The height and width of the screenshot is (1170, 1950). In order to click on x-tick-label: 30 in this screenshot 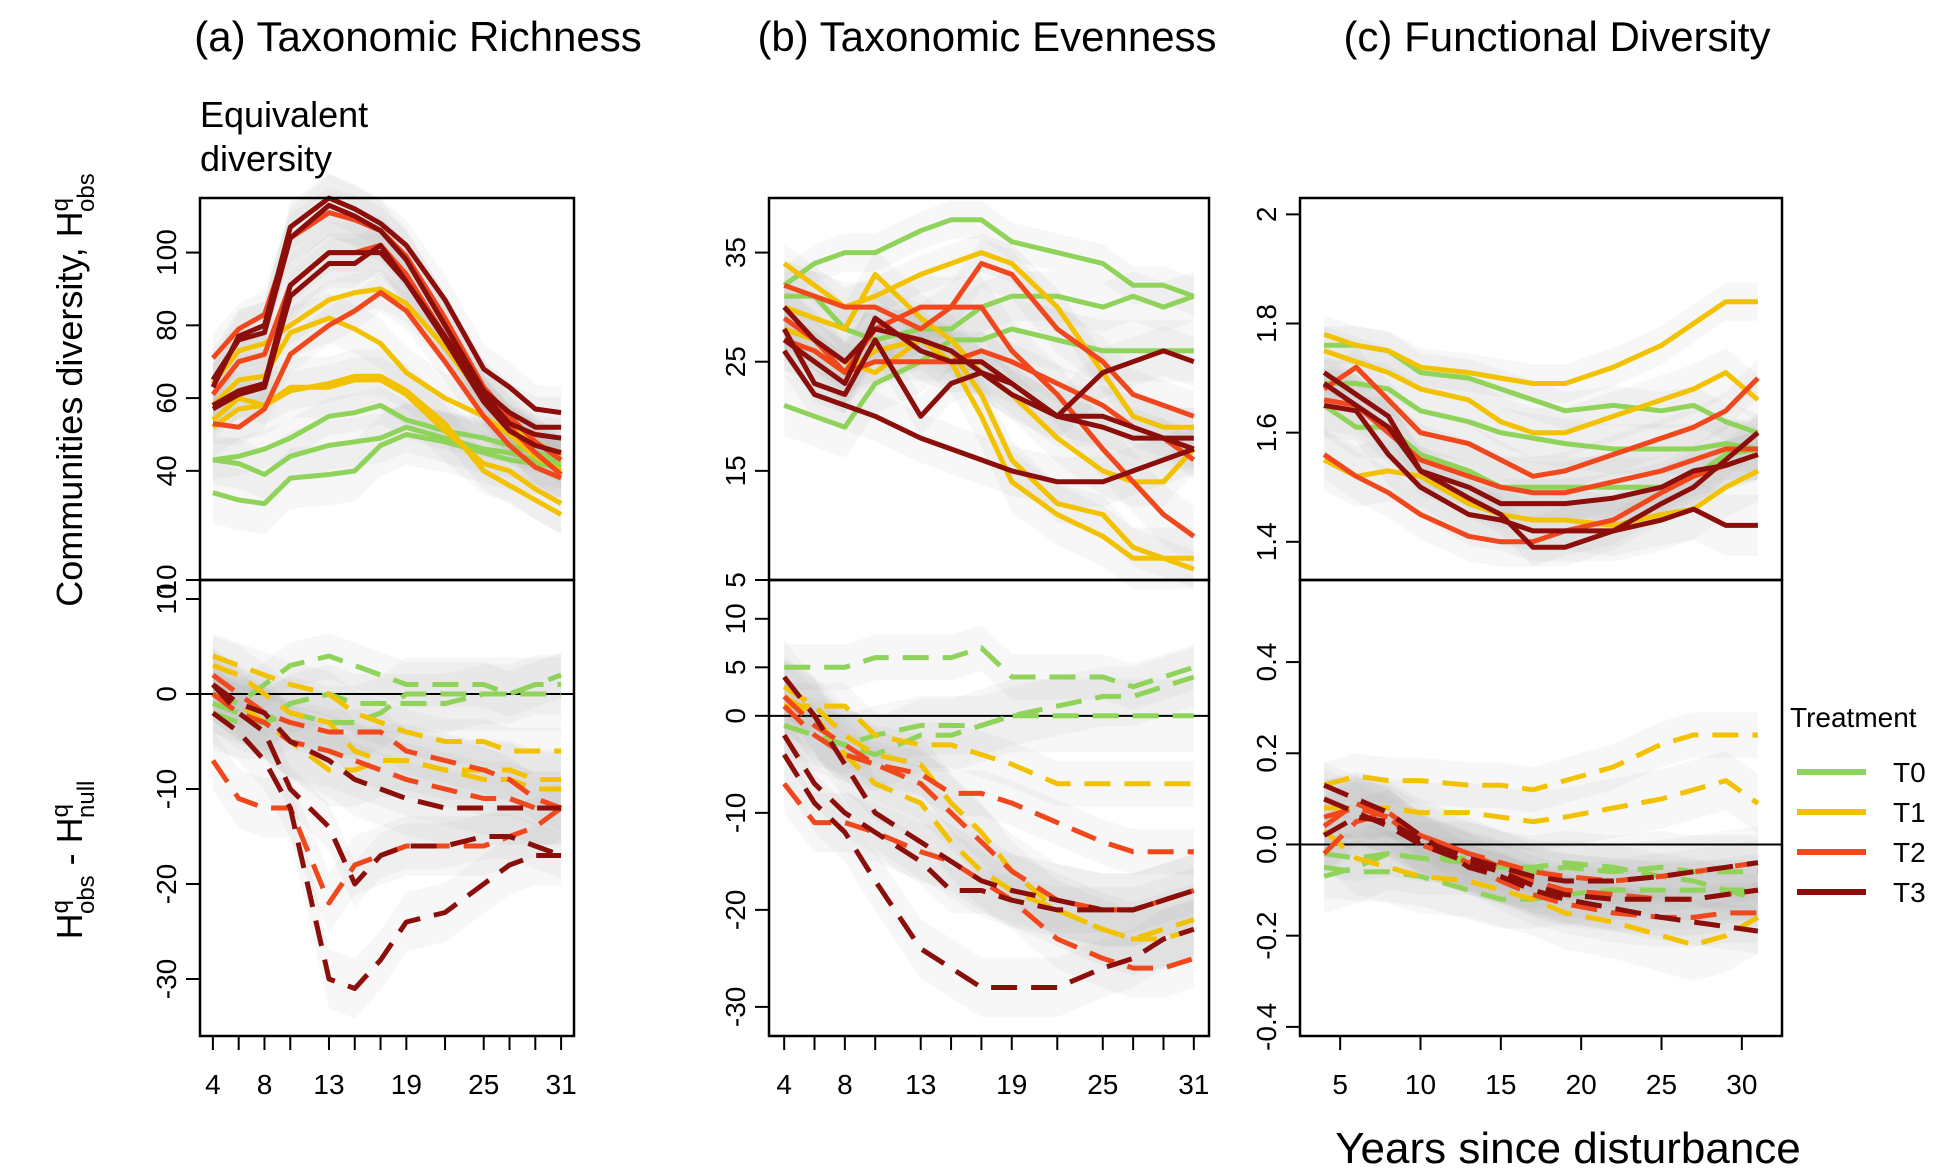, I will do `click(1741, 1084)`.